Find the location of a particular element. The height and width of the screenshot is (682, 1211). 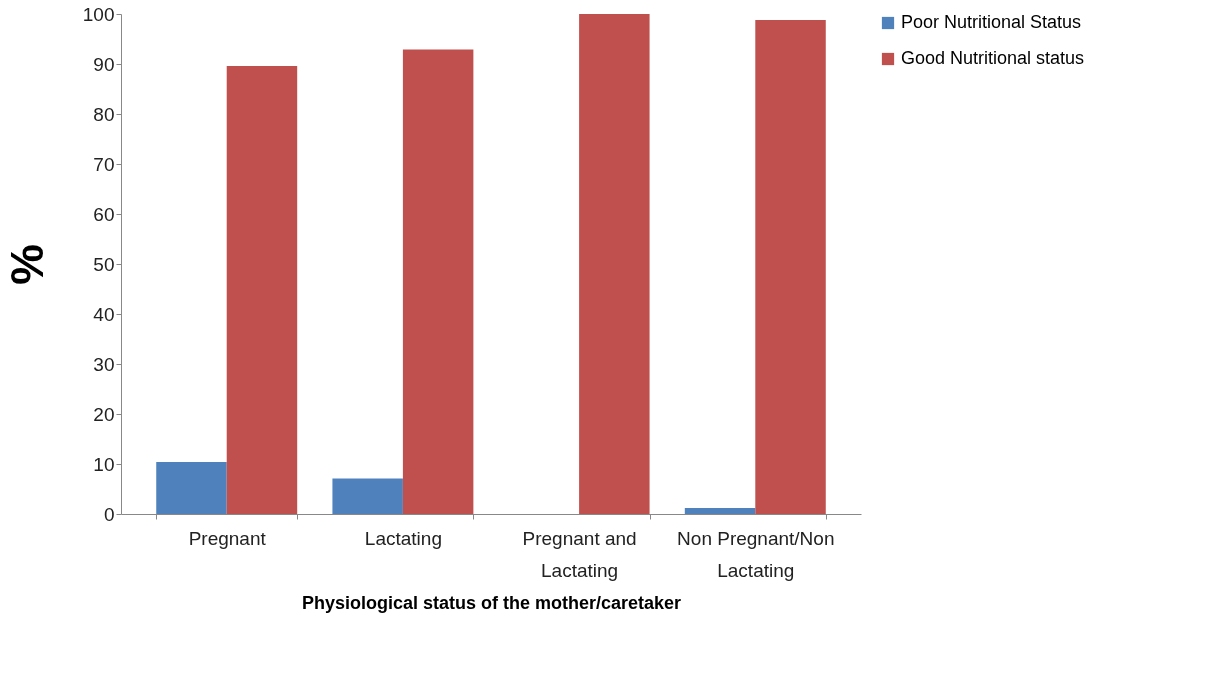

y-tick-label: 40 is located at coordinates (104, 314).